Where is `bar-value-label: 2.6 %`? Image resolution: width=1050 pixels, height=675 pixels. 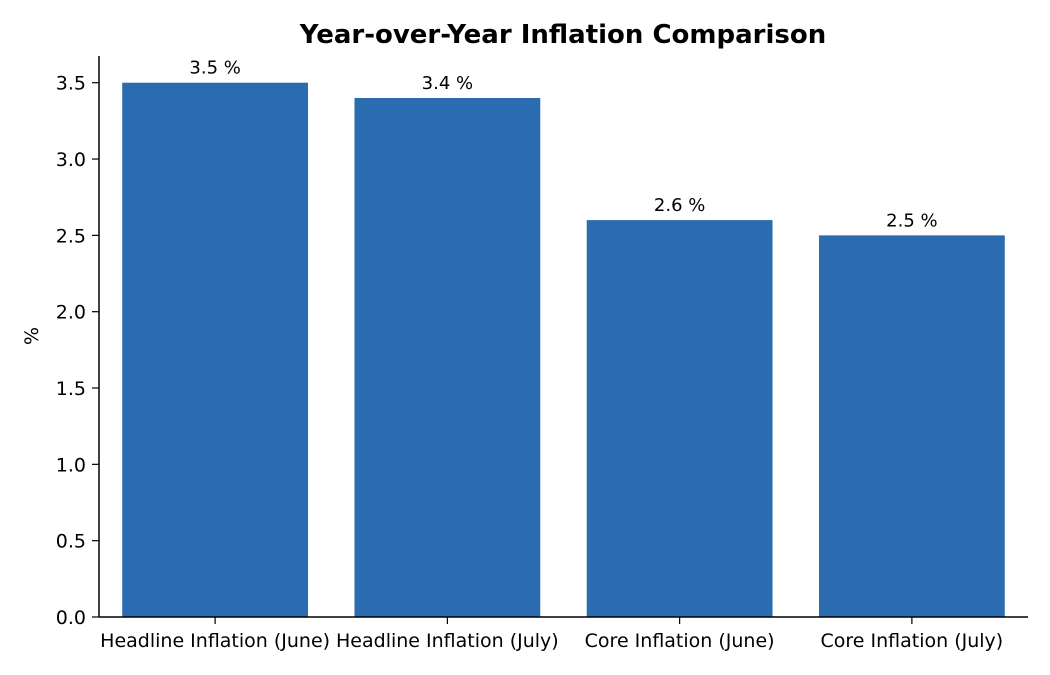
bar-value-label: 2.6 % is located at coordinates (679, 205).